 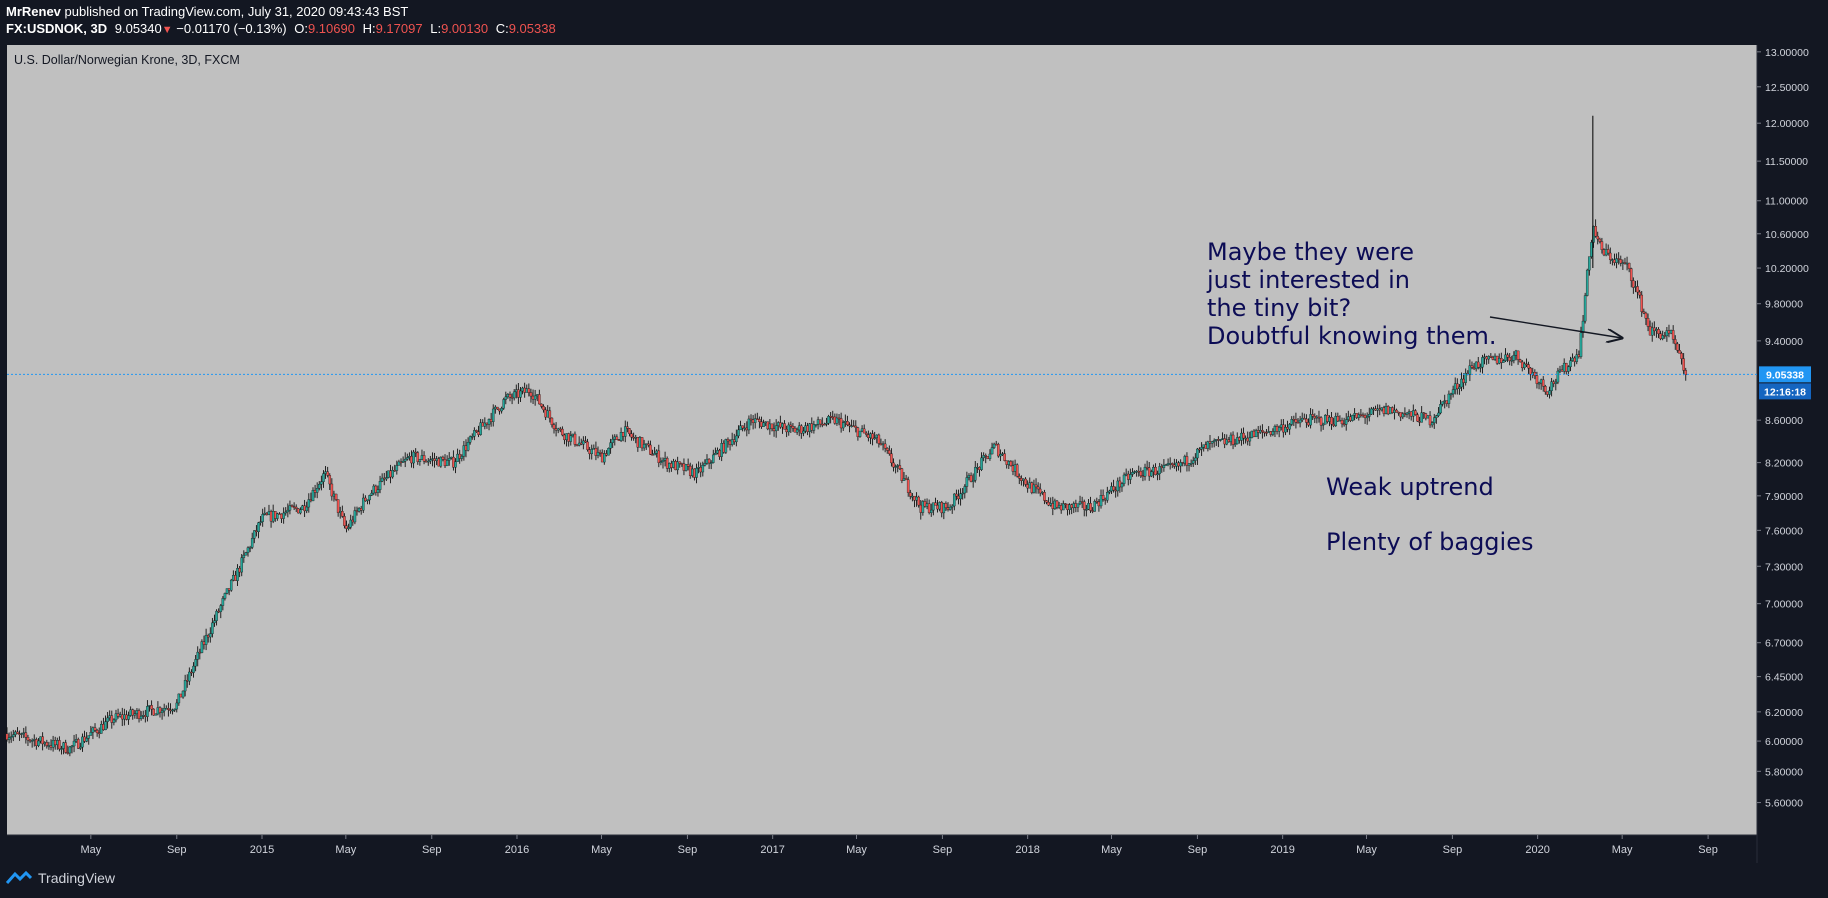 What do you see at coordinates (33, 11) in the screenshot?
I see `author-name: MrRenev` at bounding box center [33, 11].